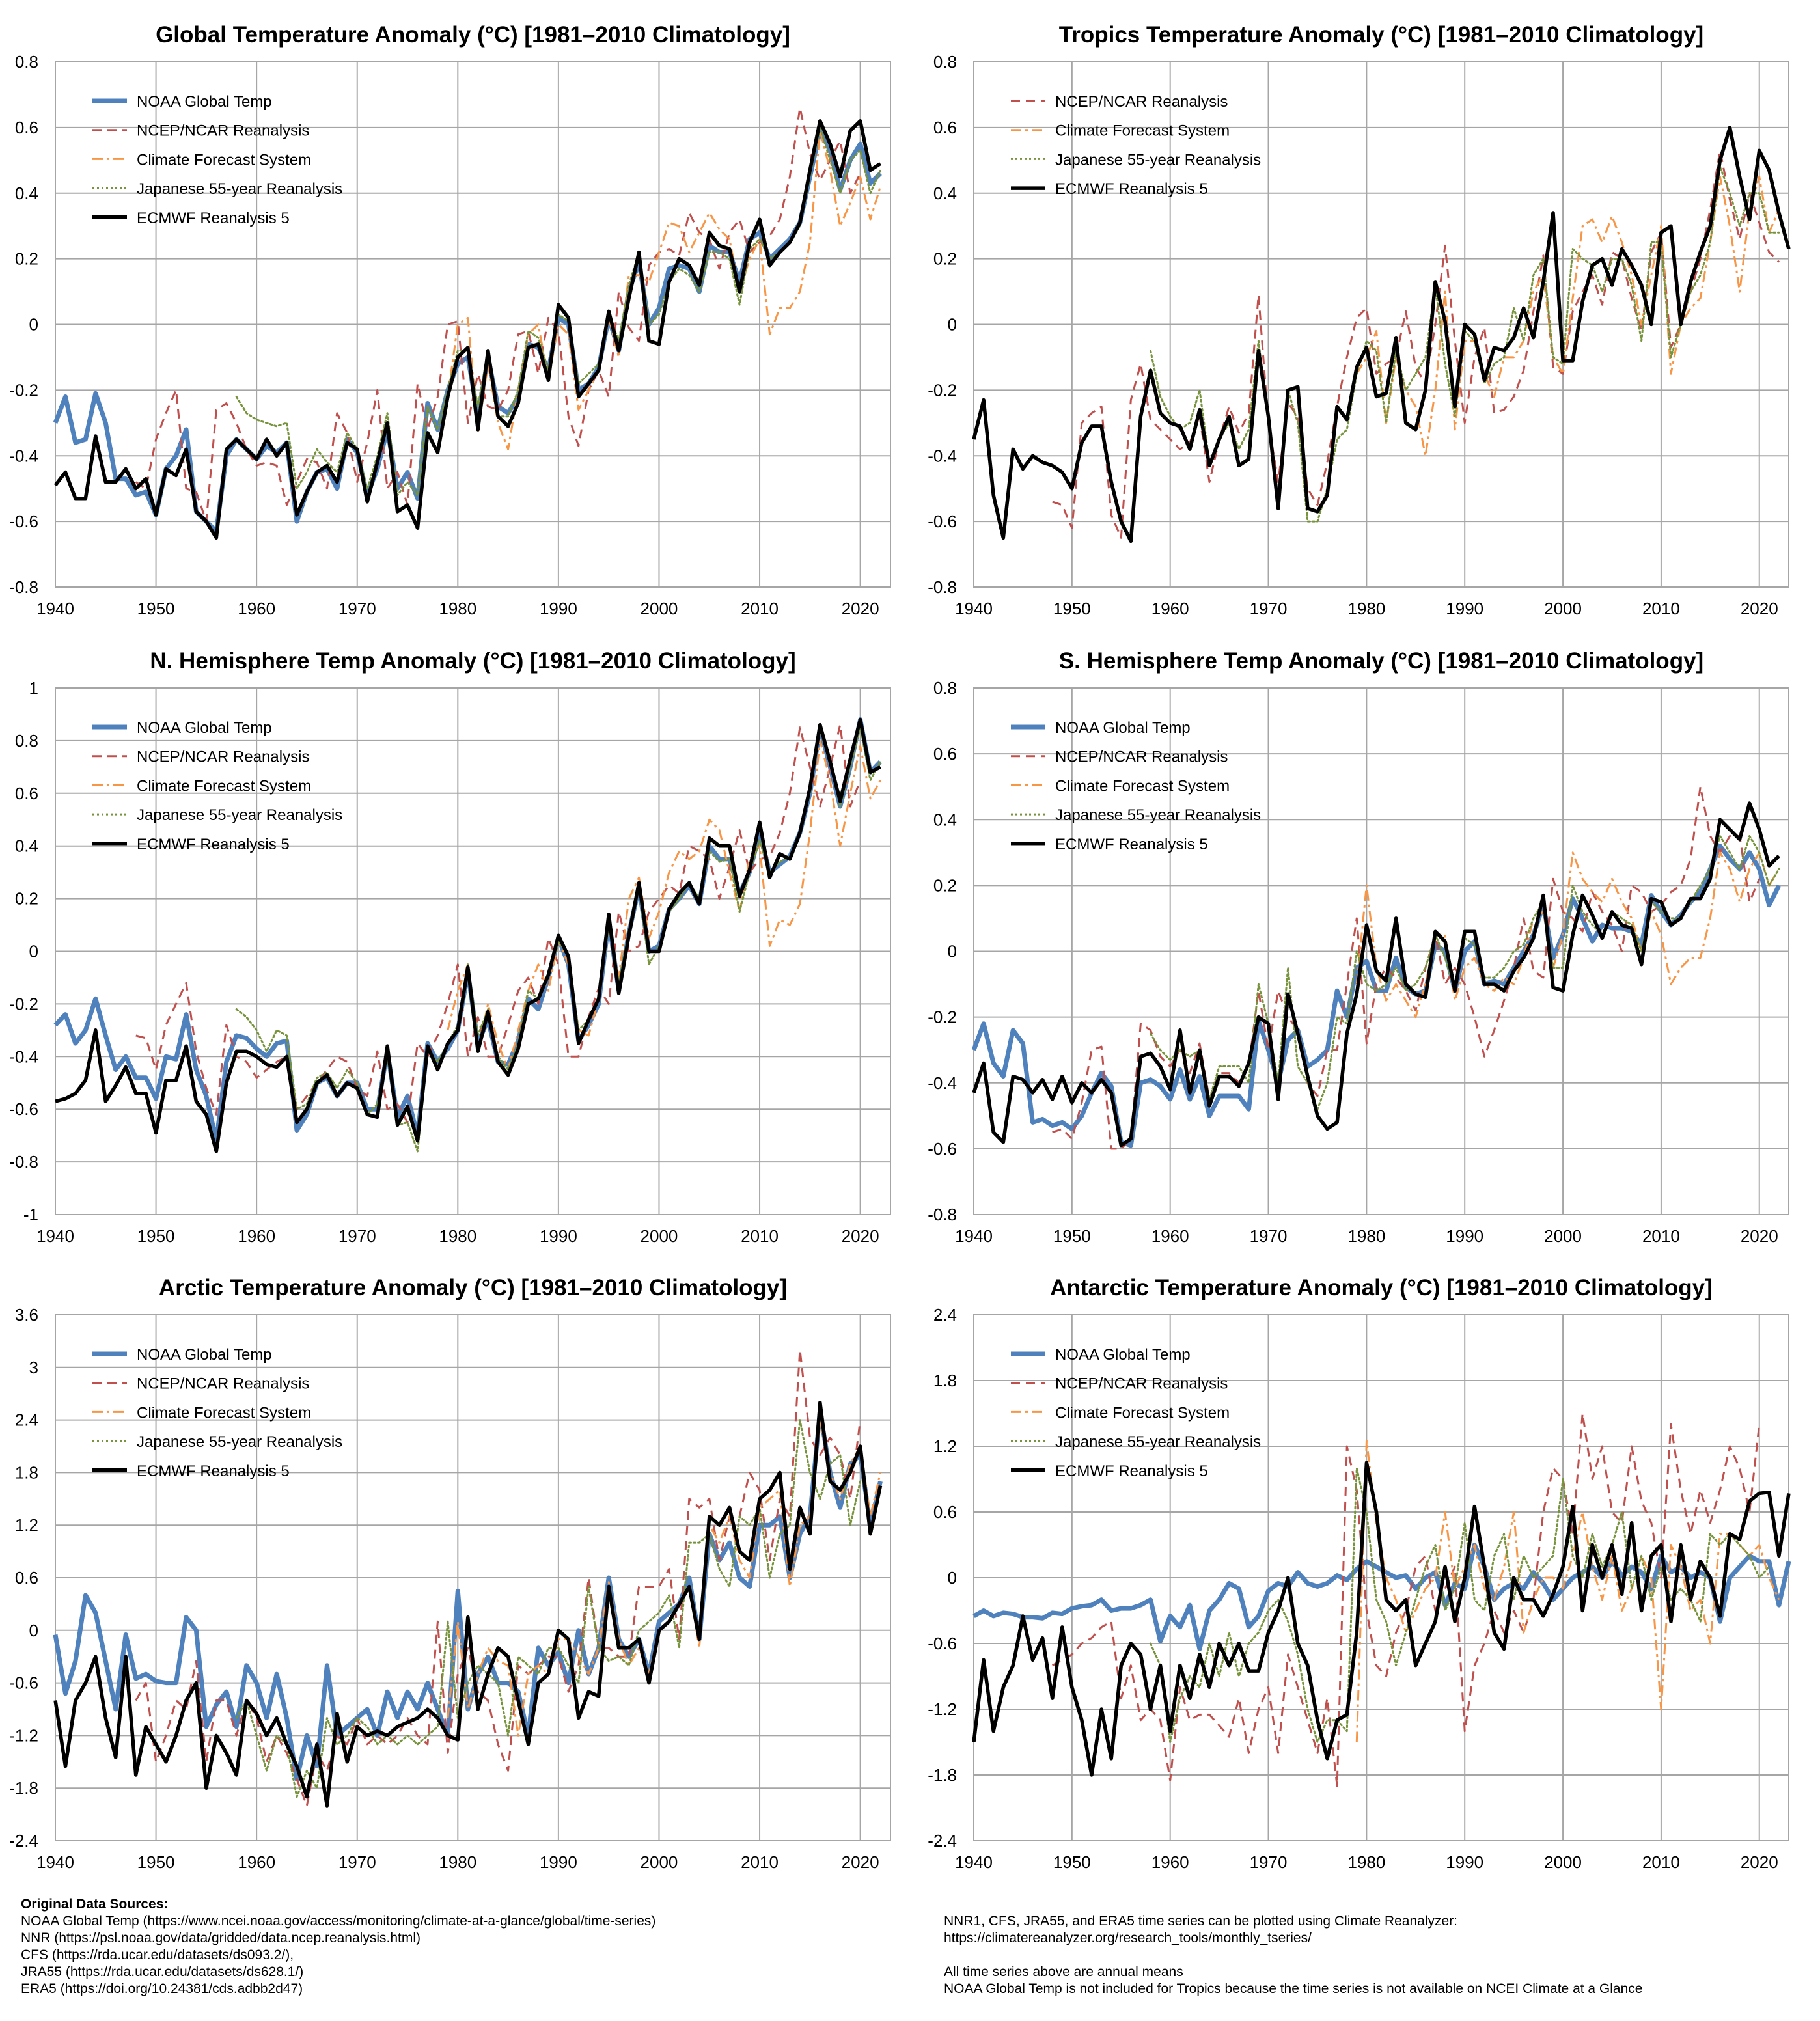 The width and height of the screenshot is (1820, 2021). Describe the element at coordinates (26, 1315) in the screenshot. I see `y-tick-label: 3.6` at that location.